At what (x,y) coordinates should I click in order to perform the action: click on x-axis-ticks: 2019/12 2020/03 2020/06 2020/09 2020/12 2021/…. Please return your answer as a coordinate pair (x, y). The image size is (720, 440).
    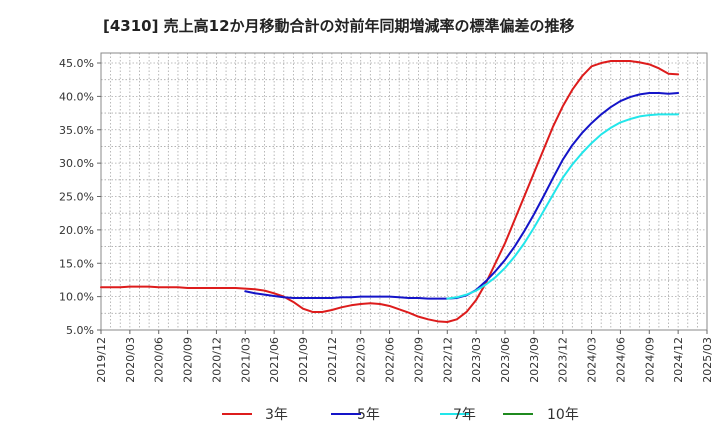
    Looking at the image, I should click on (404, 356).